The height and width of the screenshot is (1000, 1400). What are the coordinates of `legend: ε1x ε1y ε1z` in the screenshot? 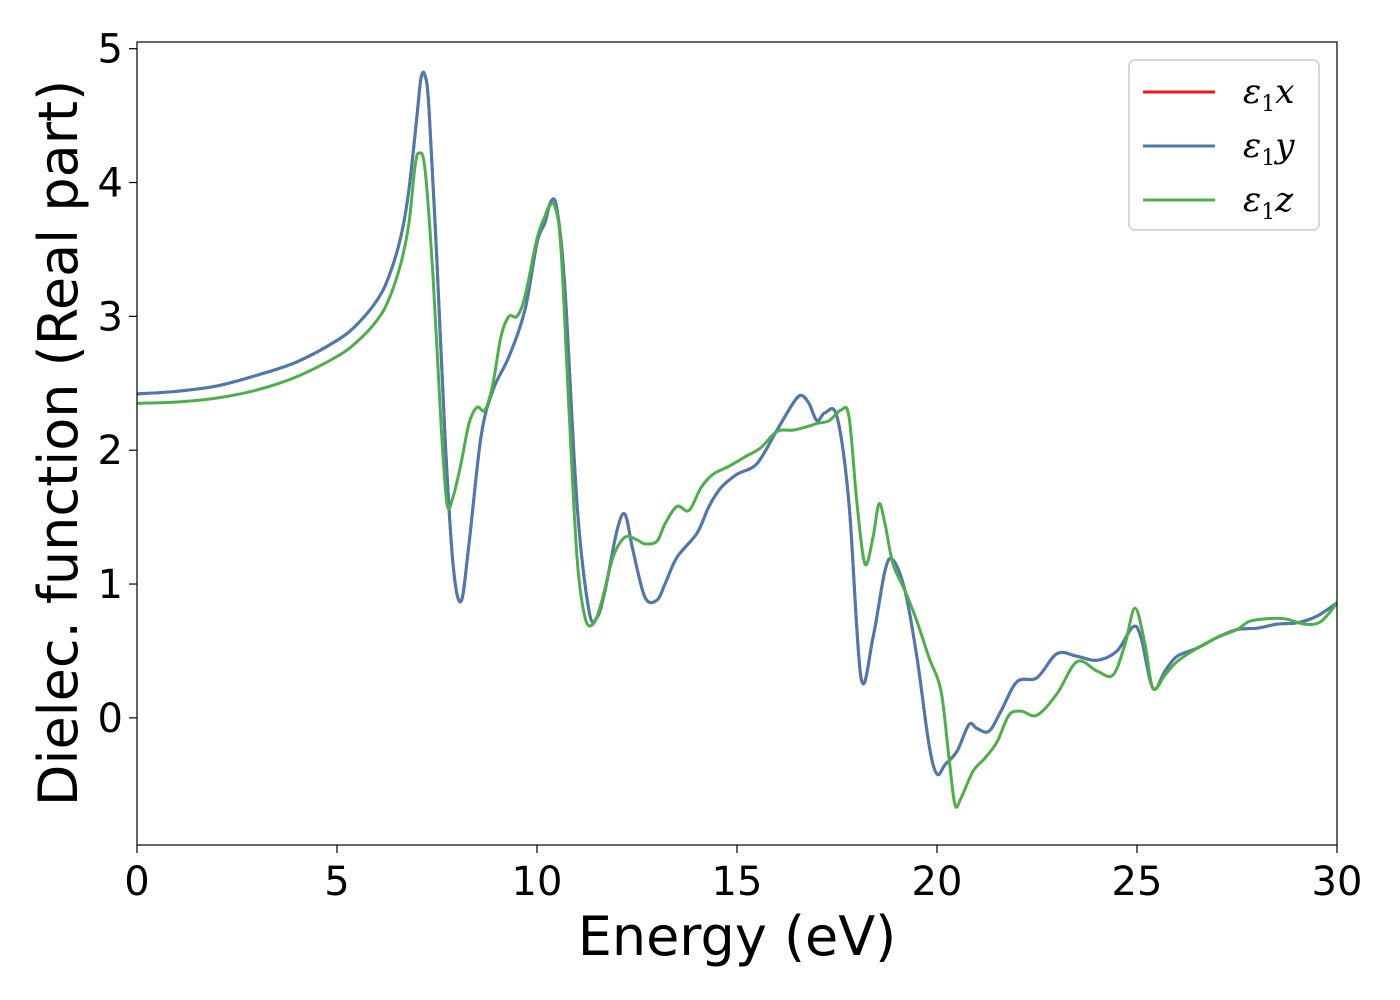 It's located at (1224, 145).